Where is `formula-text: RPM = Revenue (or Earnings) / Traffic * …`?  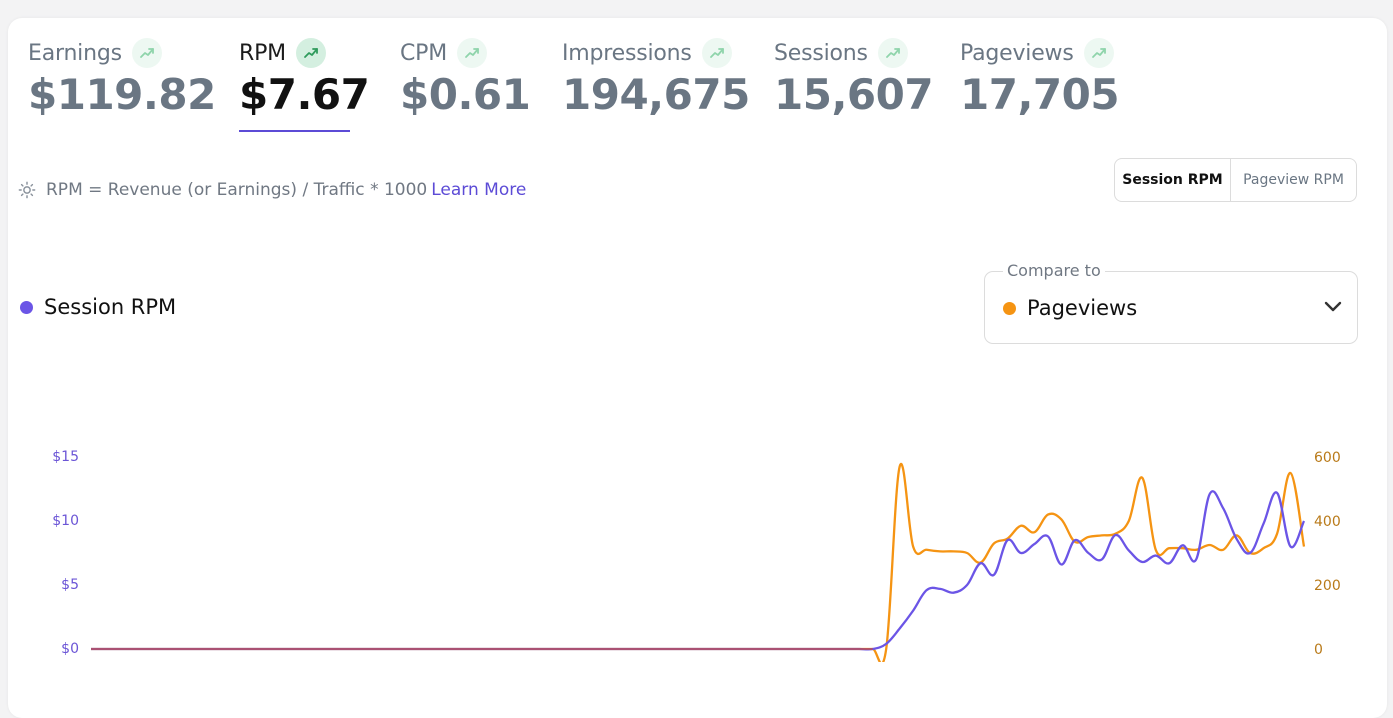 formula-text: RPM = Revenue (or Earnings) / Traffic * … is located at coordinates (237, 190).